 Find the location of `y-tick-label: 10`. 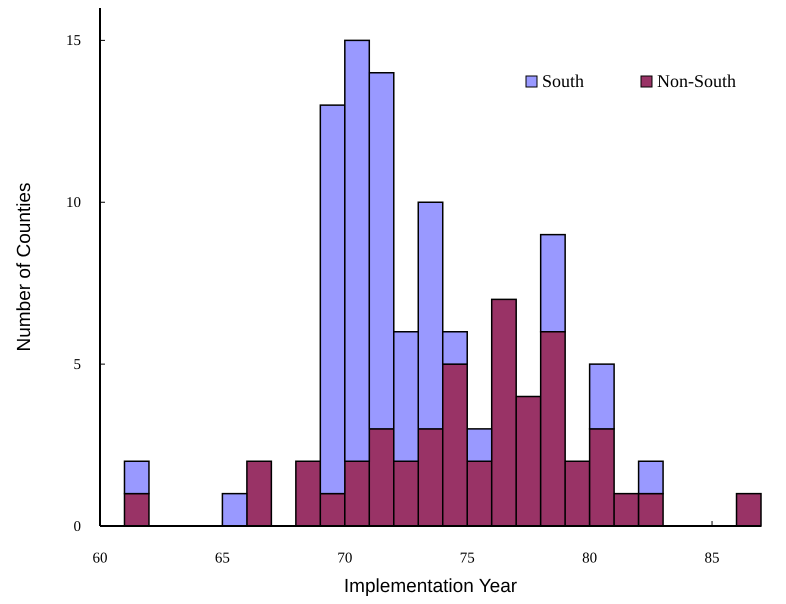

y-tick-label: 10 is located at coordinates (73, 203).